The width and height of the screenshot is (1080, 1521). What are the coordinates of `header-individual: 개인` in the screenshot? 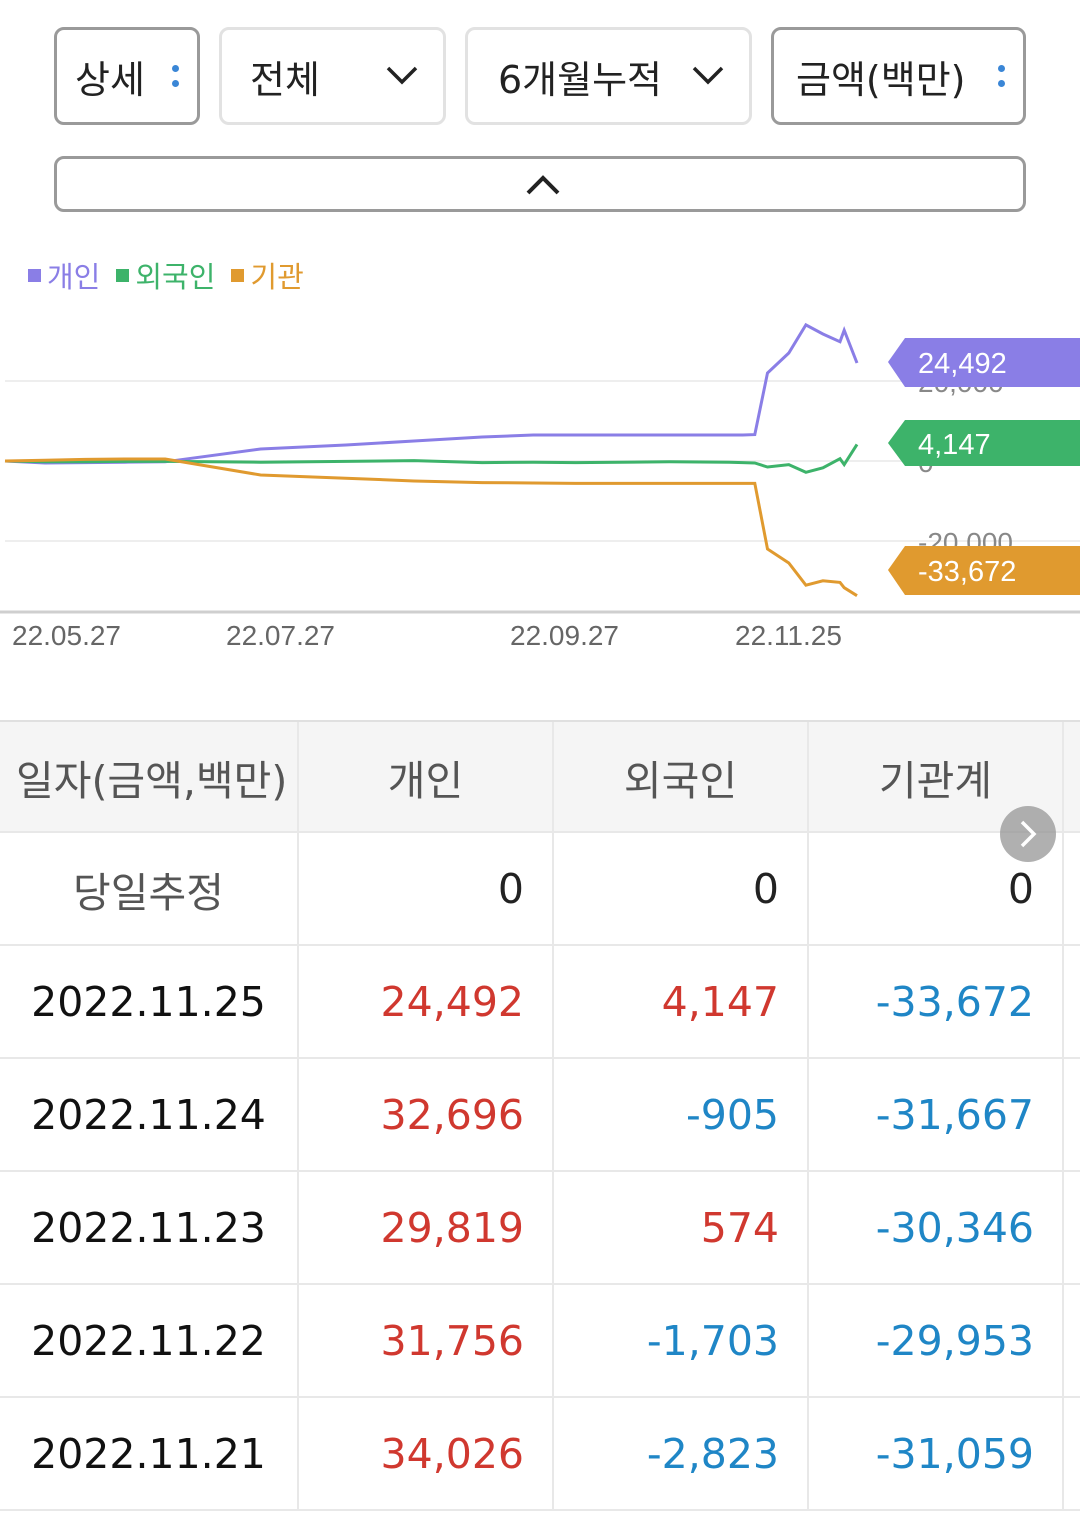 It's located at (426, 776).